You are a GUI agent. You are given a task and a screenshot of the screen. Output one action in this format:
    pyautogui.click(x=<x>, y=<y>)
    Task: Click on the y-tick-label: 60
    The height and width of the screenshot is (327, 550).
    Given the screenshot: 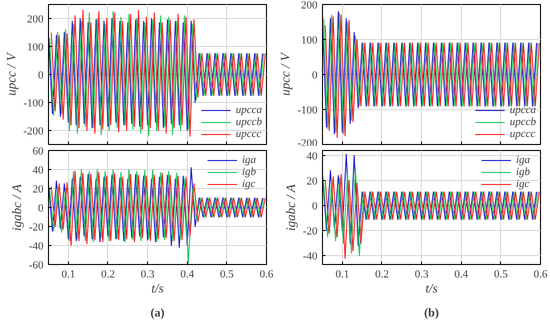 What is the action you would take?
    pyautogui.click(x=38, y=152)
    